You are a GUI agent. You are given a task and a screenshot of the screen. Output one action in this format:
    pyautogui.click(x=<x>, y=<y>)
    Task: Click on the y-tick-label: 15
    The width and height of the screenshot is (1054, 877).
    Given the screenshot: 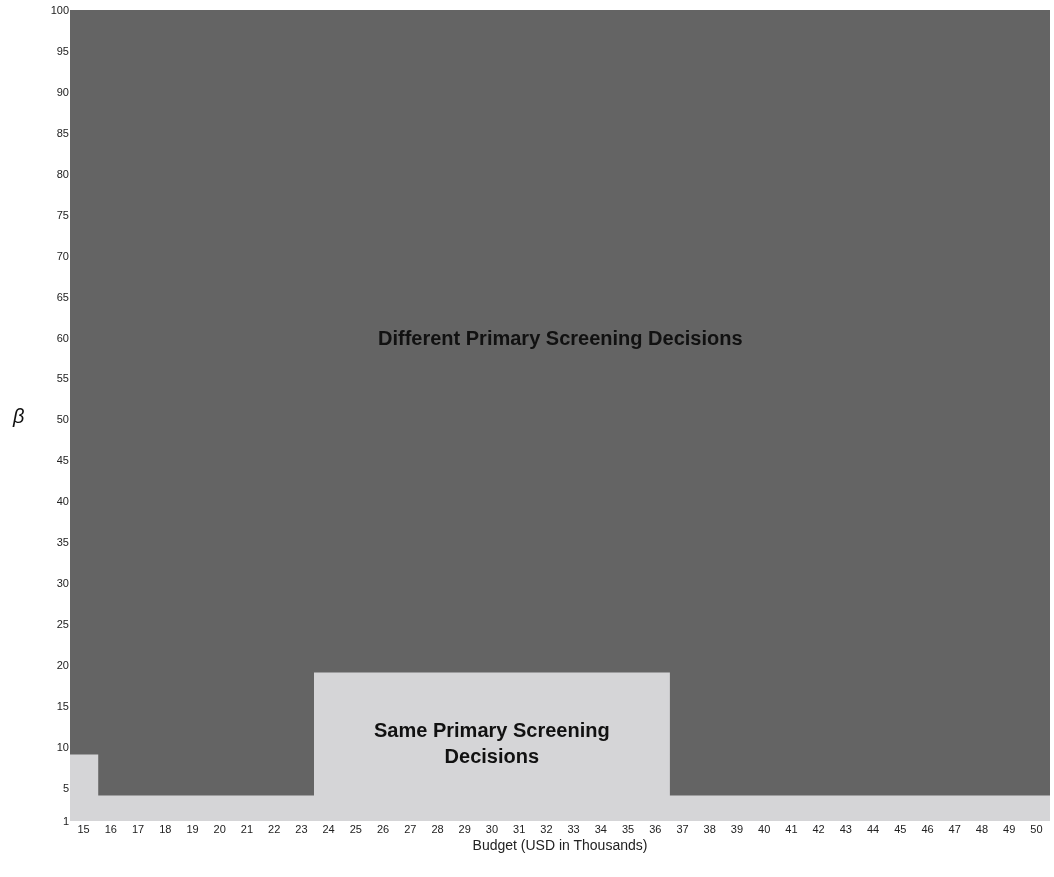 What is the action you would take?
    pyautogui.click(x=62, y=706)
    